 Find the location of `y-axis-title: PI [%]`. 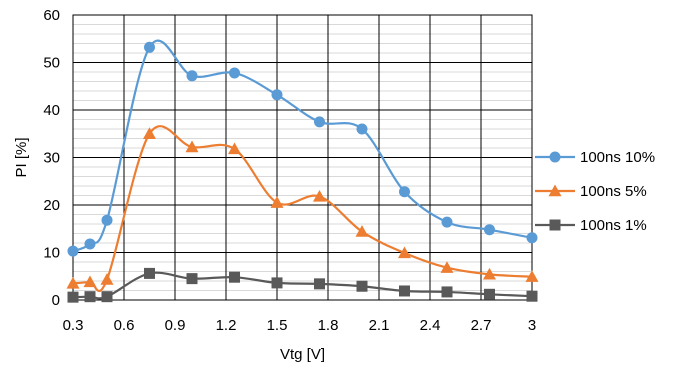

y-axis-title: PI [%] is located at coordinates (21, 157).